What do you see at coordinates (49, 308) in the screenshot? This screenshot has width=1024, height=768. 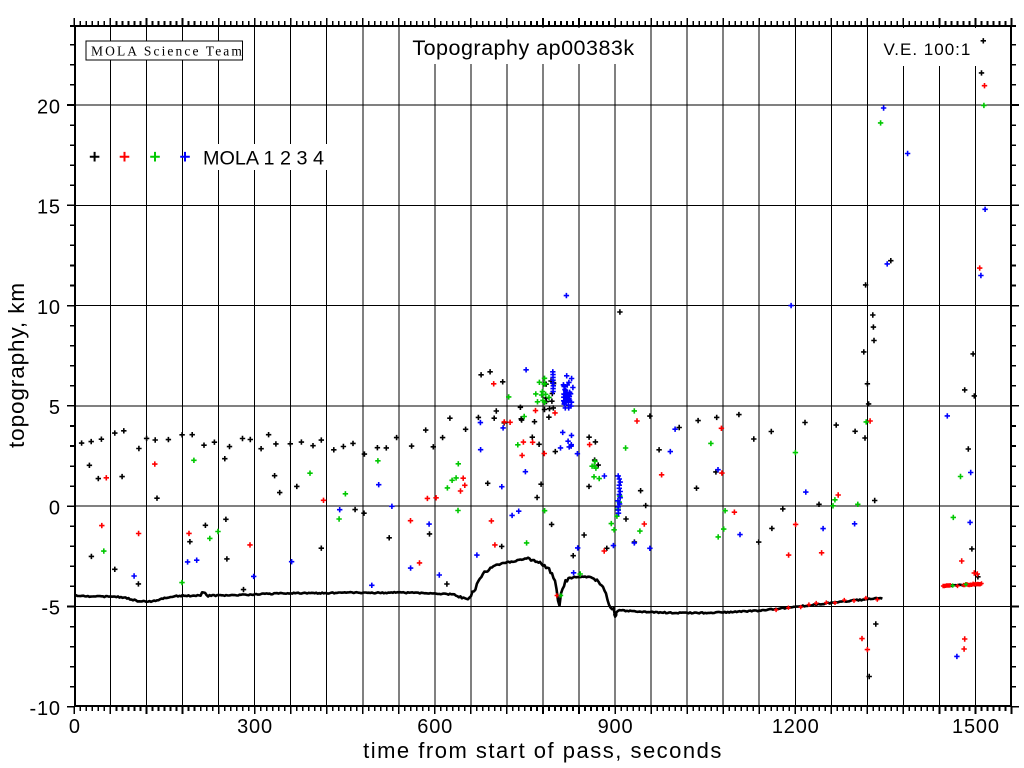 I see `svg-text: 10` at bounding box center [49, 308].